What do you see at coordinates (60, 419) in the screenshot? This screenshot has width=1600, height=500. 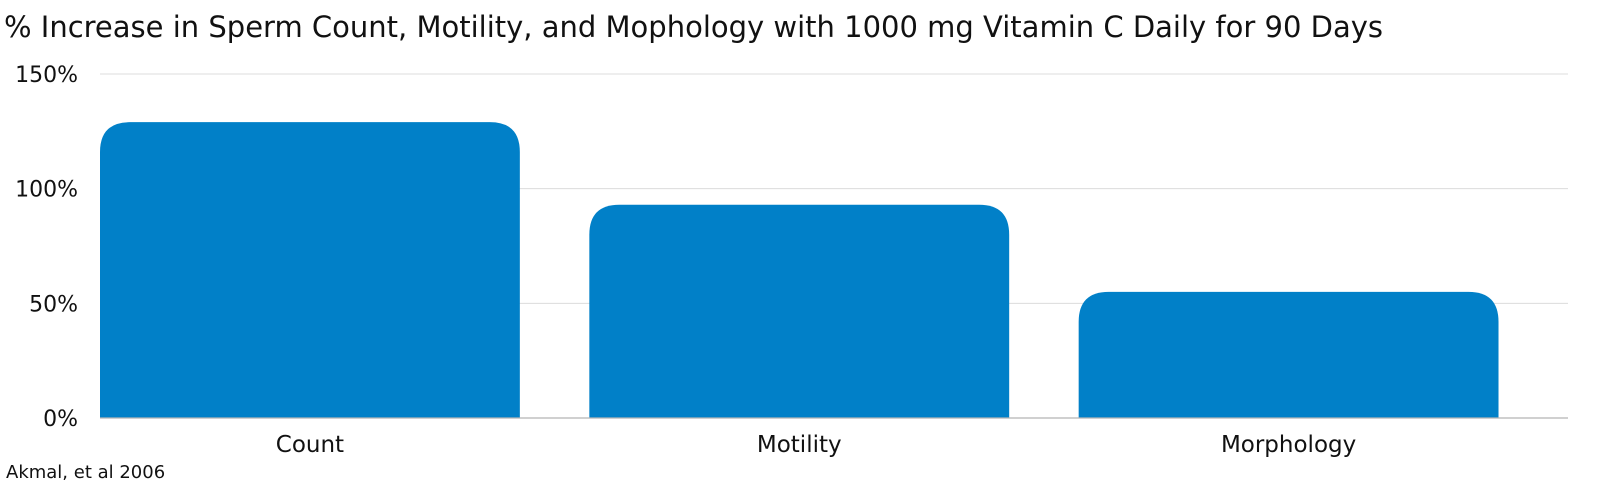 I see `y-tick-label: 0%` at bounding box center [60, 419].